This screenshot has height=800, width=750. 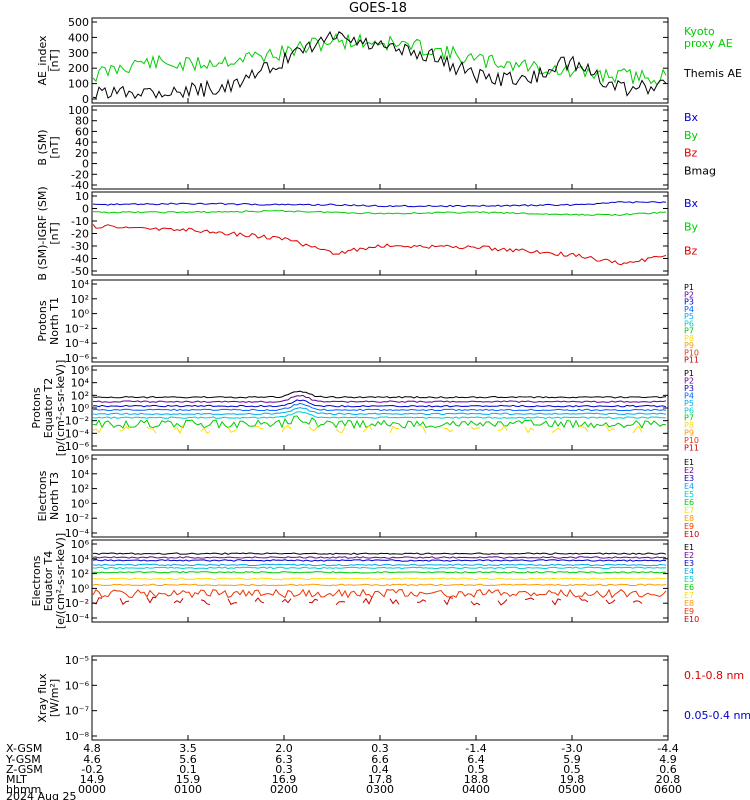 What do you see at coordinates (691, 360) in the screenshot?
I see `legend-entry: P11` at bounding box center [691, 360].